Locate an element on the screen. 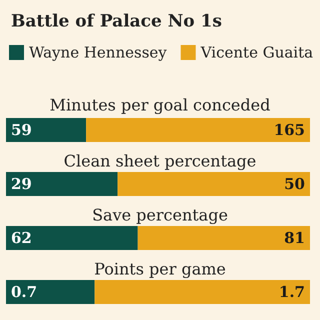 This screenshot has width=320, height=320. chart-title: Battle of Palace No 1s is located at coordinates (116, 22).